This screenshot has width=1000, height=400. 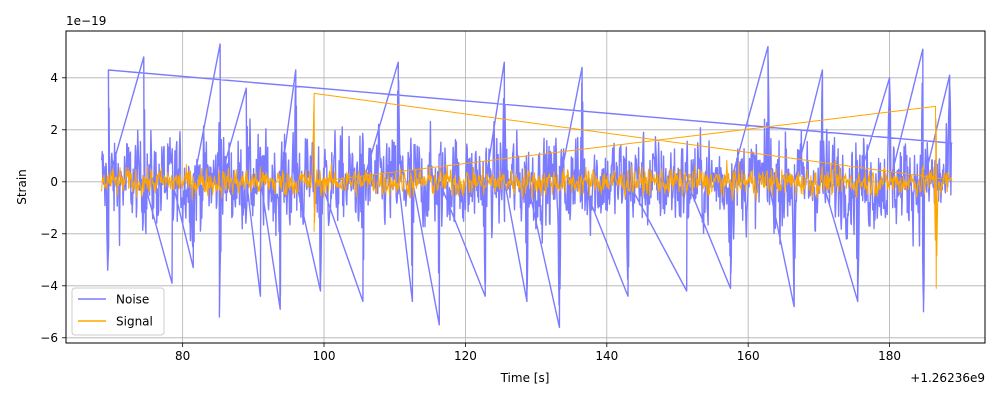 What do you see at coordinates (324, 356) in the screenshot?
I see `x-tick-label: 100` at bounding box center [324, 356].